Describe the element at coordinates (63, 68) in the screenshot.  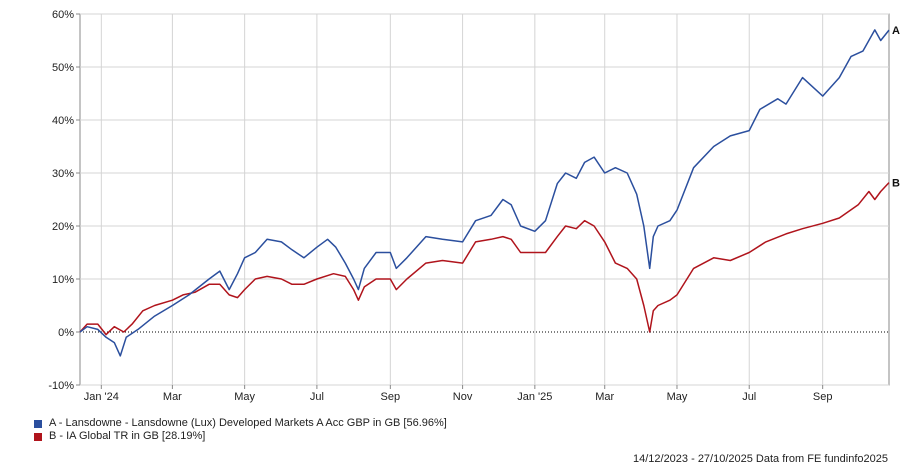
I see `y-tick-label: 50%` at that location.